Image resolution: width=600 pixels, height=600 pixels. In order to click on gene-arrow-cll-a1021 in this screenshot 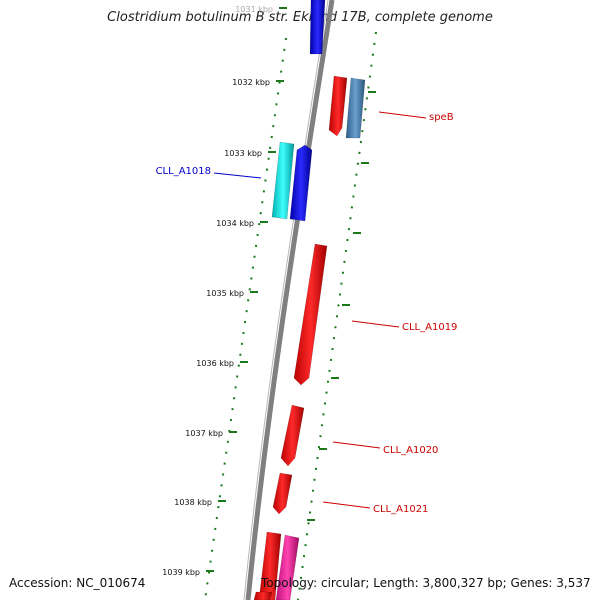, I will do `click(282, 493)`.